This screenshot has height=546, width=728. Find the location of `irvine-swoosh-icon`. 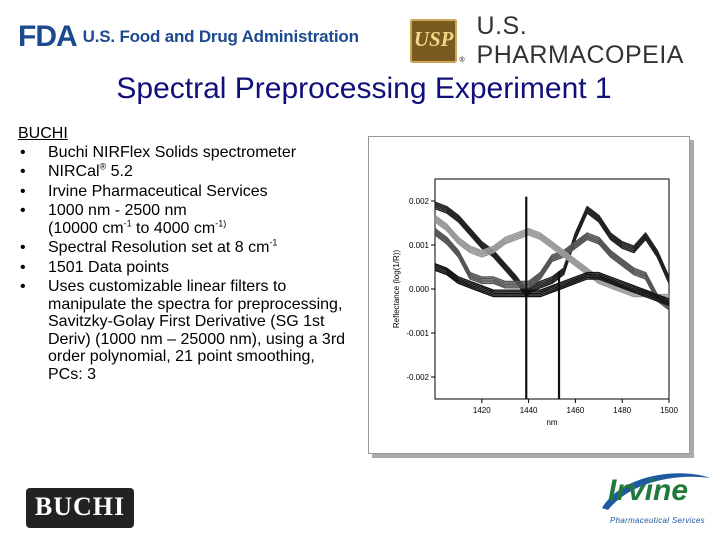

irvine-swoosh-icon is located at coordinates (656, 491).